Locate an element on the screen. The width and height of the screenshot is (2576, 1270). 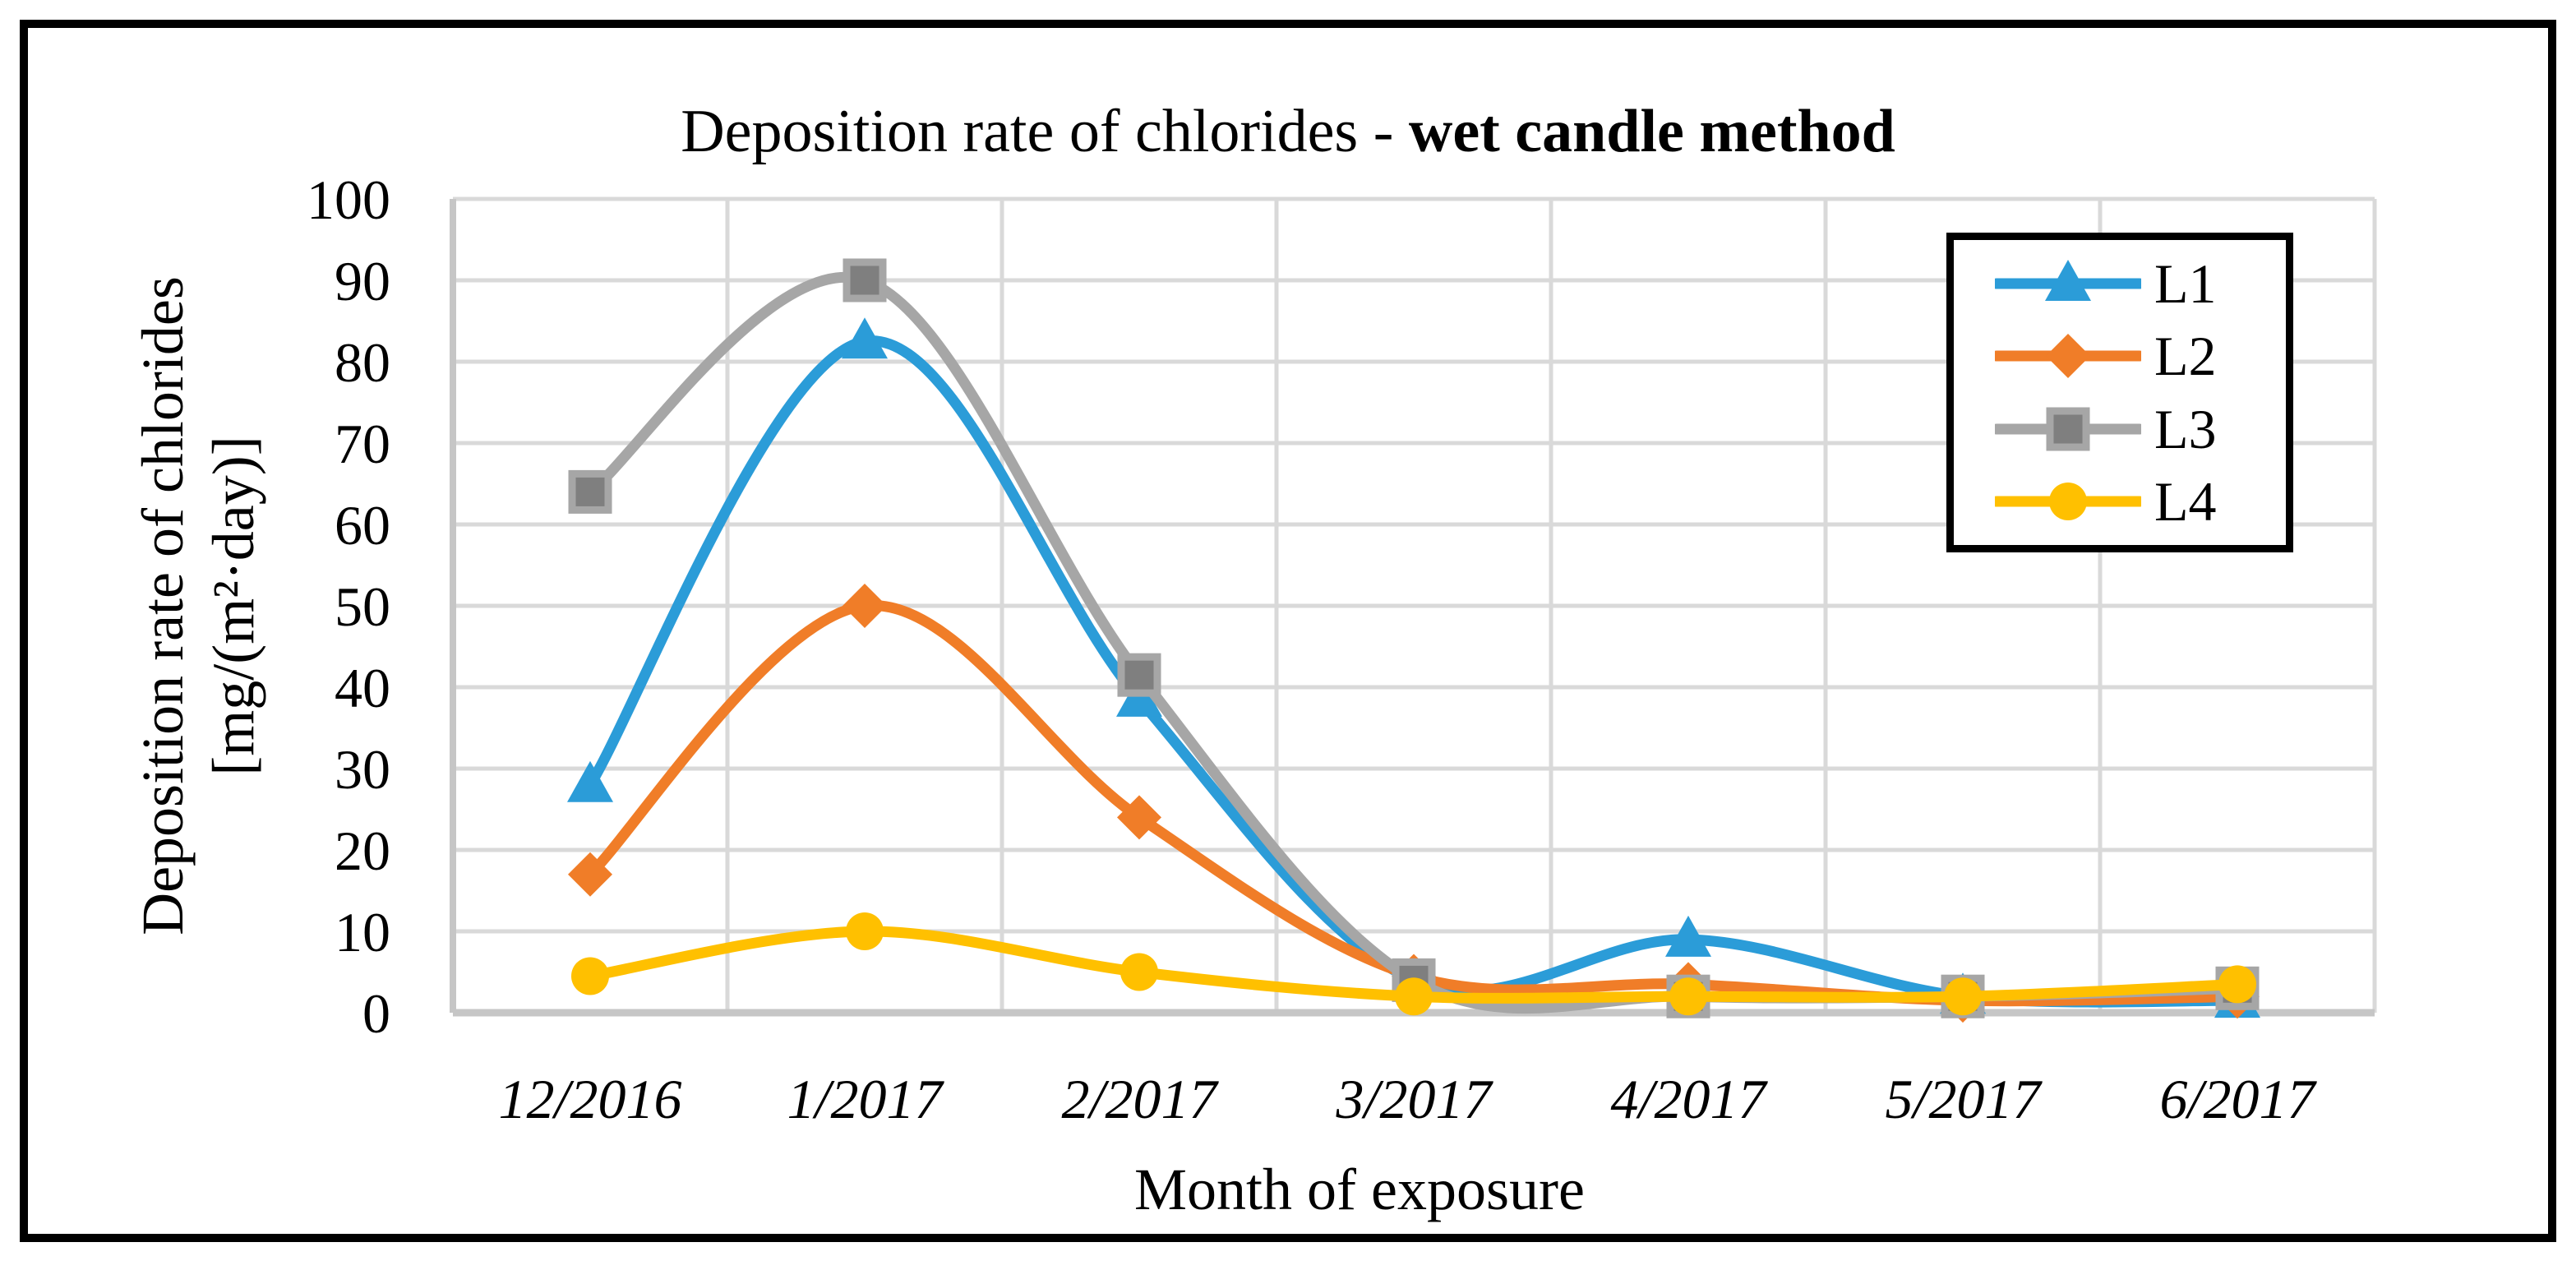
legend-item-L4: L4 is located at coordinates (2140, 502).